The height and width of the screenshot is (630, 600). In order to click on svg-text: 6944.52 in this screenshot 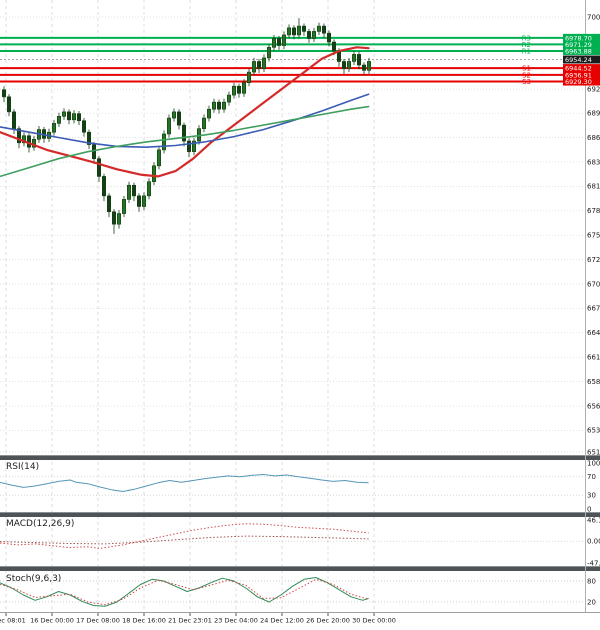, I will do `click(578, 69)`.